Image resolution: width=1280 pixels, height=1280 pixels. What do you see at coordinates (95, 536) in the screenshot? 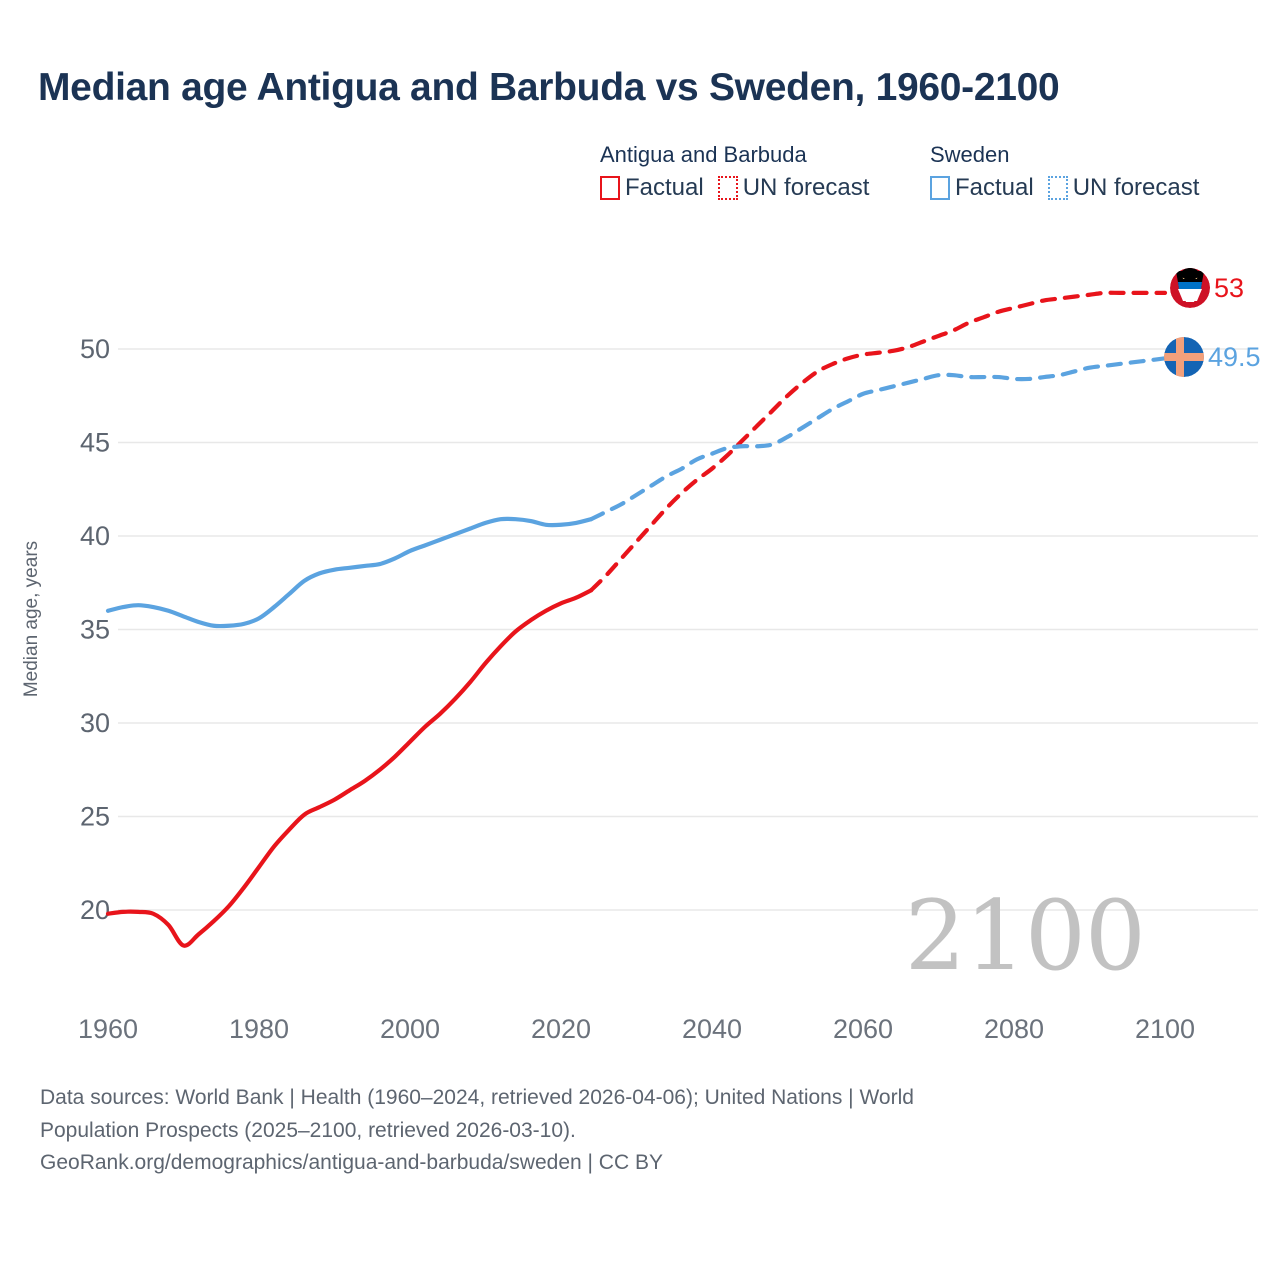
I see `y-tick-label: 40` at bounding box center [95, 536].